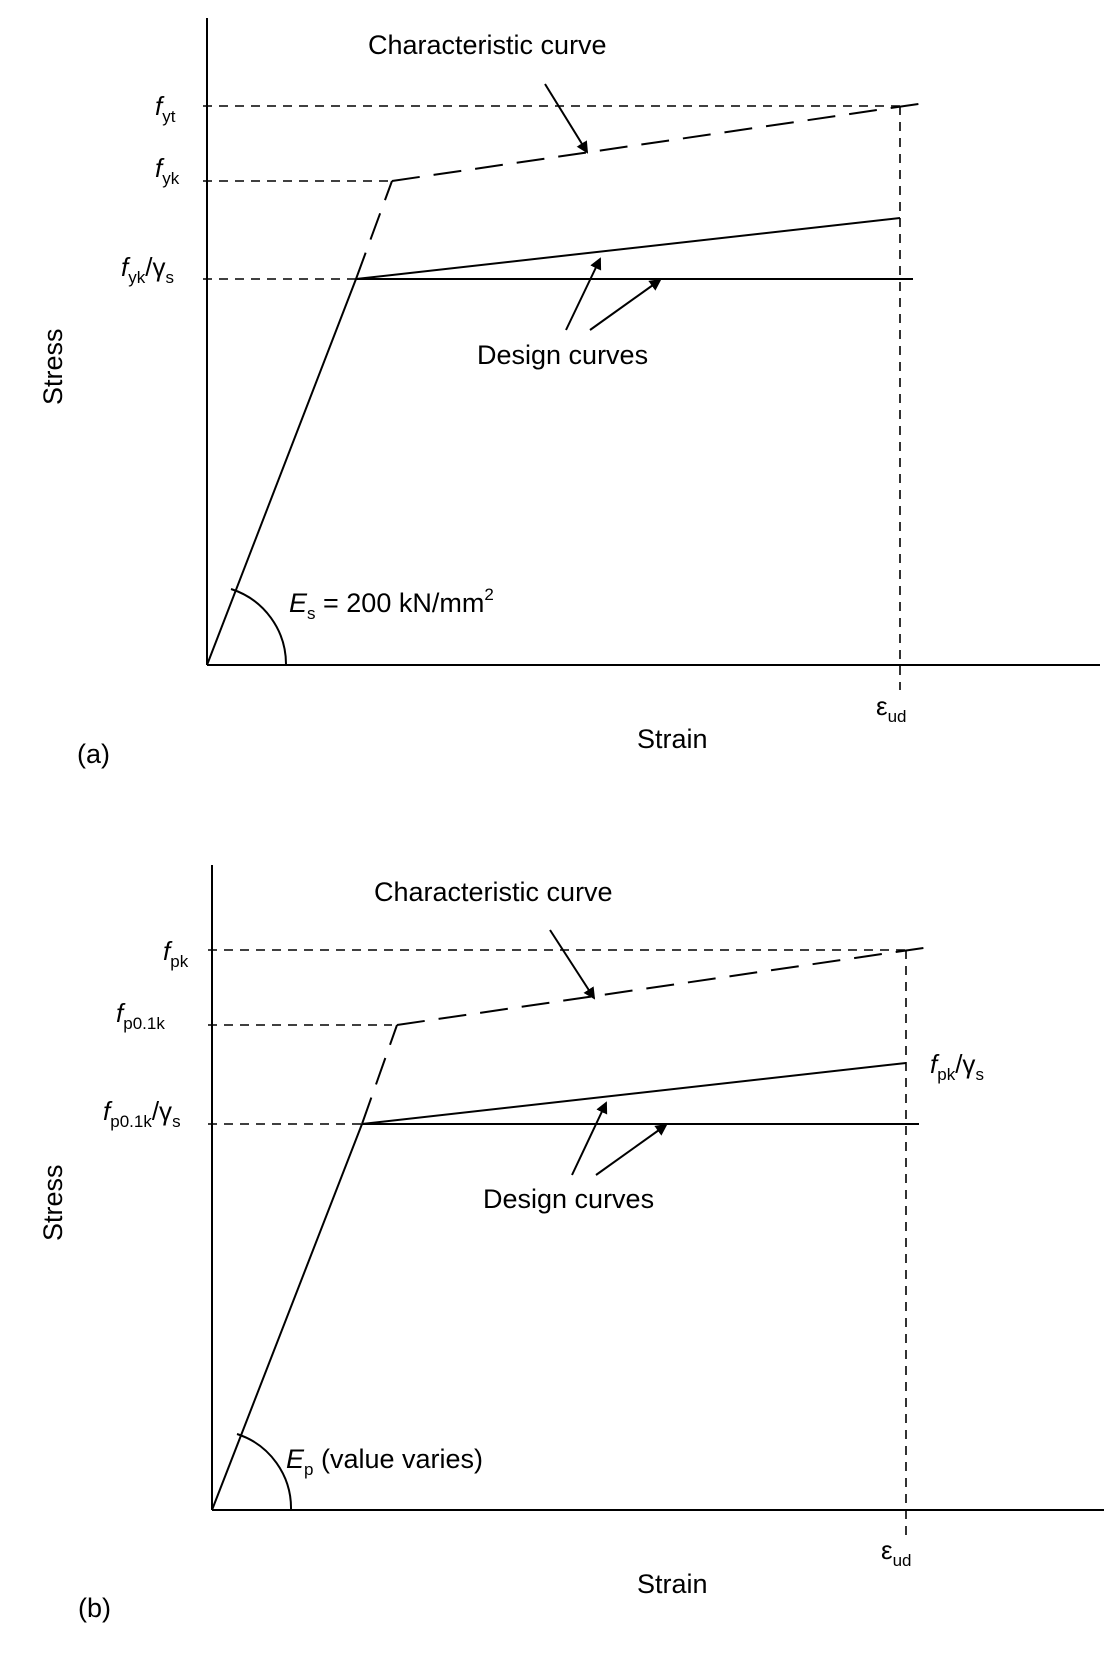 Image resolution: width=1111 pixels, height=1658 pixels. Describe the element at coordinates (391, 604) in the screenshot. I see `modulus-label: Es = 200 kN/mm2` at that location.